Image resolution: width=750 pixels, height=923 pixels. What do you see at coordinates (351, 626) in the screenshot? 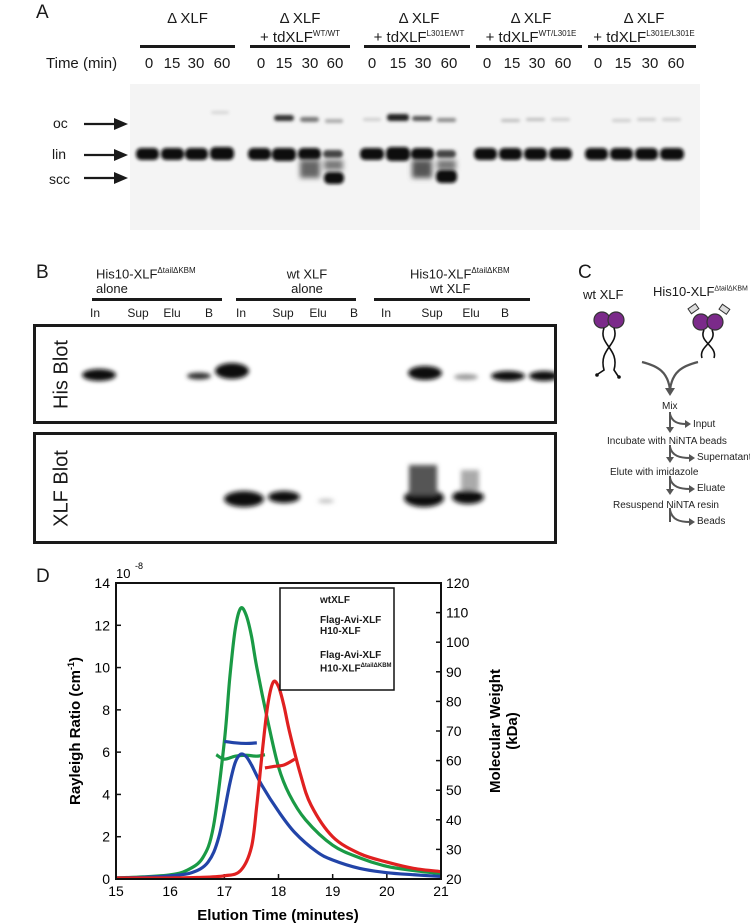
I see `legend-entry-2: Flag-Avi-XLF H10-XLF` at bounding box center [351, 626].